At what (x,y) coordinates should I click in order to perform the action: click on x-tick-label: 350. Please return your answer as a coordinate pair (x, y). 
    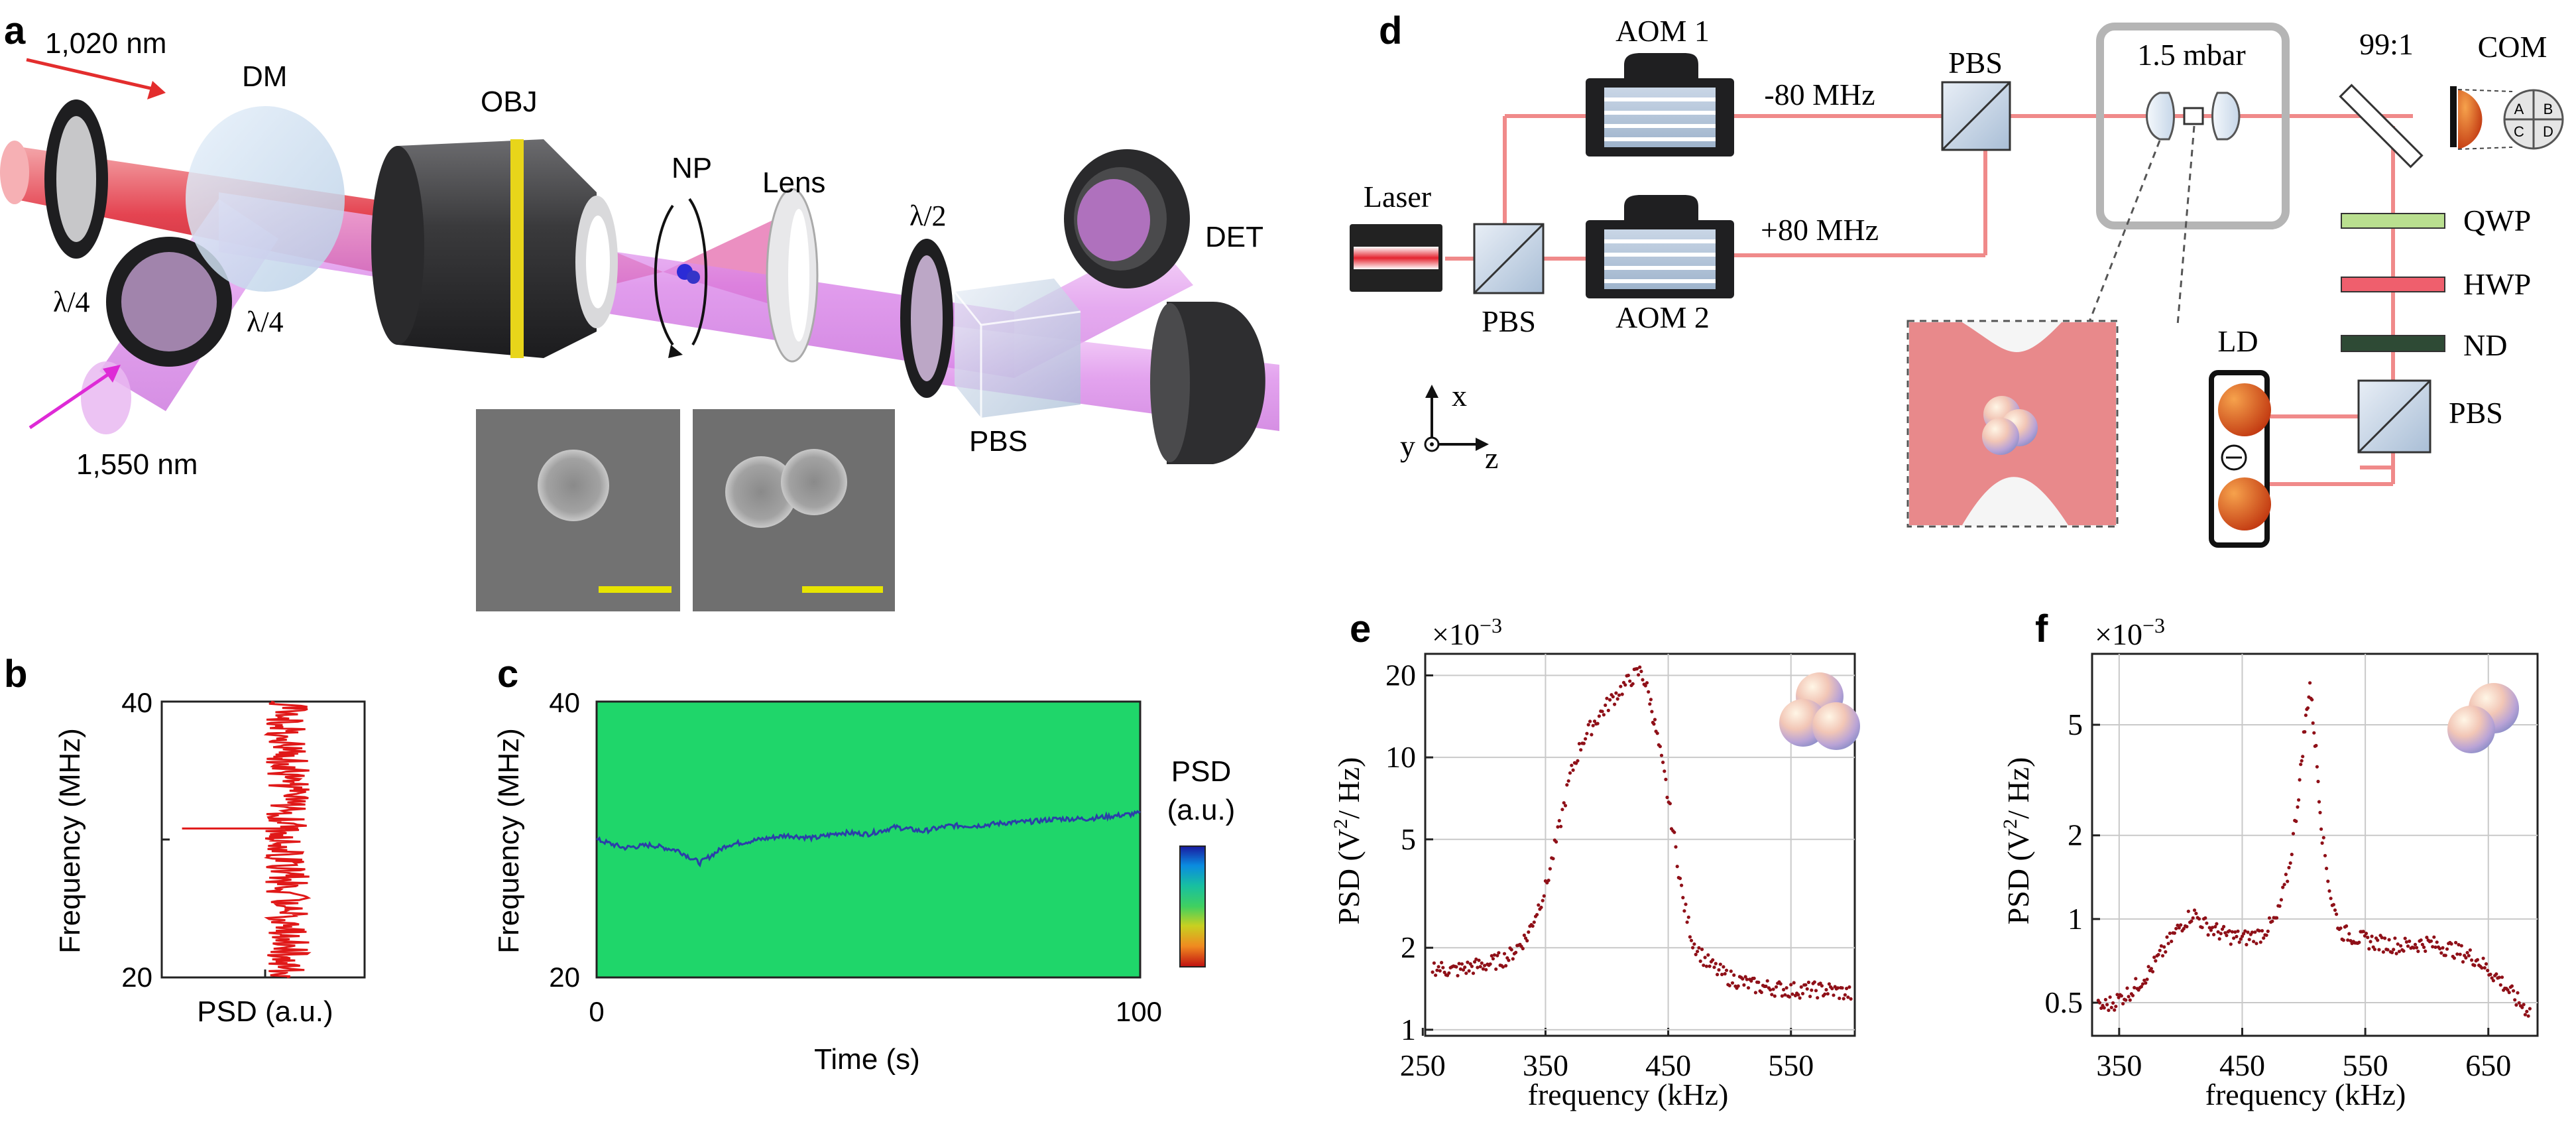
    Looking at the image, I should click on (1545, 1065).